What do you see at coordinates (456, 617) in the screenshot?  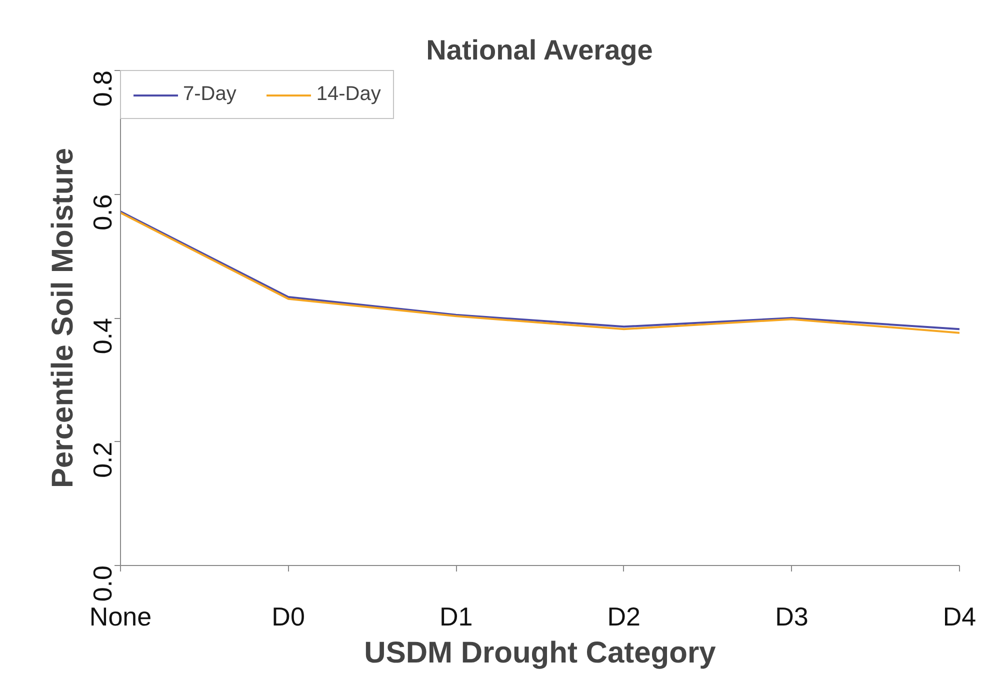 I see `x-tick-label: D1` at bounding box center [456, 617].